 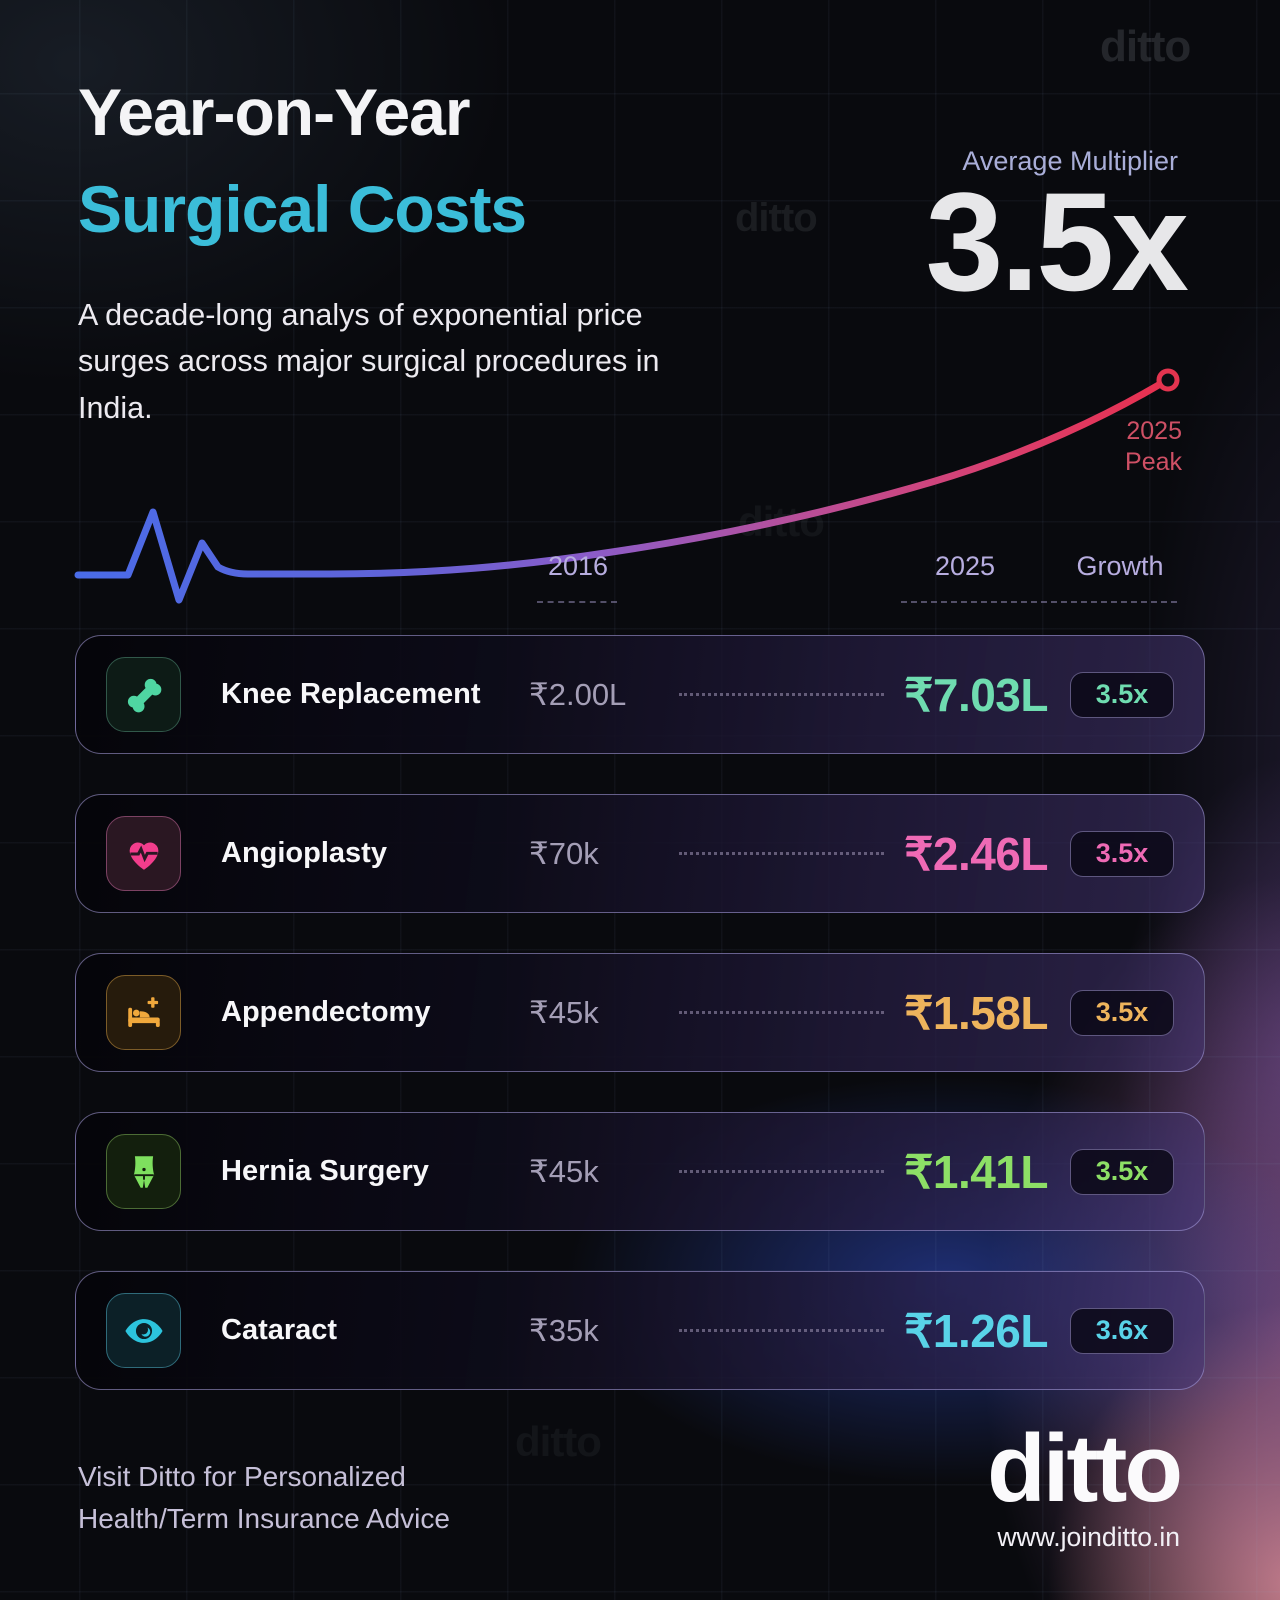 I want to click on value-2025: ₹1.26L, so click(x=976, y=1330).